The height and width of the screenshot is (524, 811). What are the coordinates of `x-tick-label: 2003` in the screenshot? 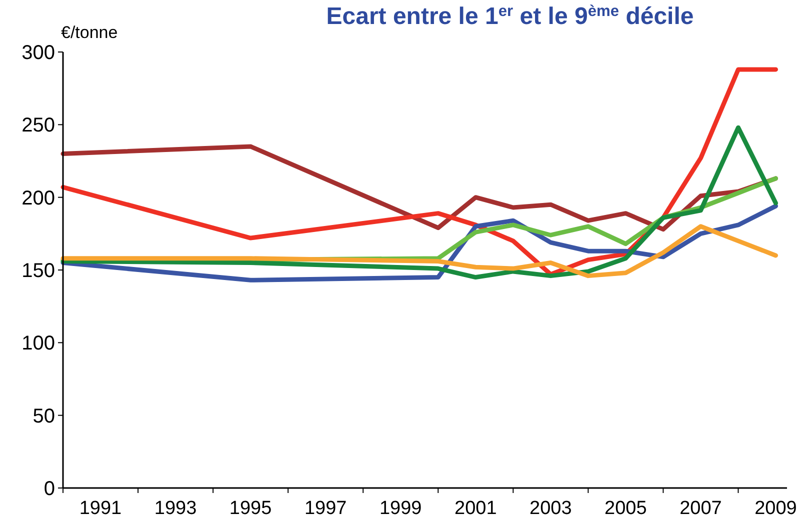 It's located at (551, 508).